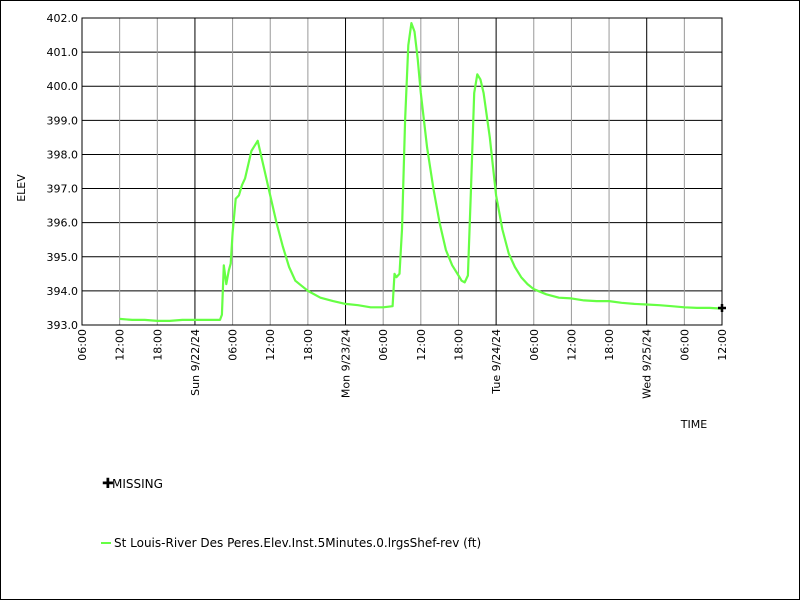 This screenshot has height=600, width=800. I want to click on x-axis-label: TIME, so click(693, 424).